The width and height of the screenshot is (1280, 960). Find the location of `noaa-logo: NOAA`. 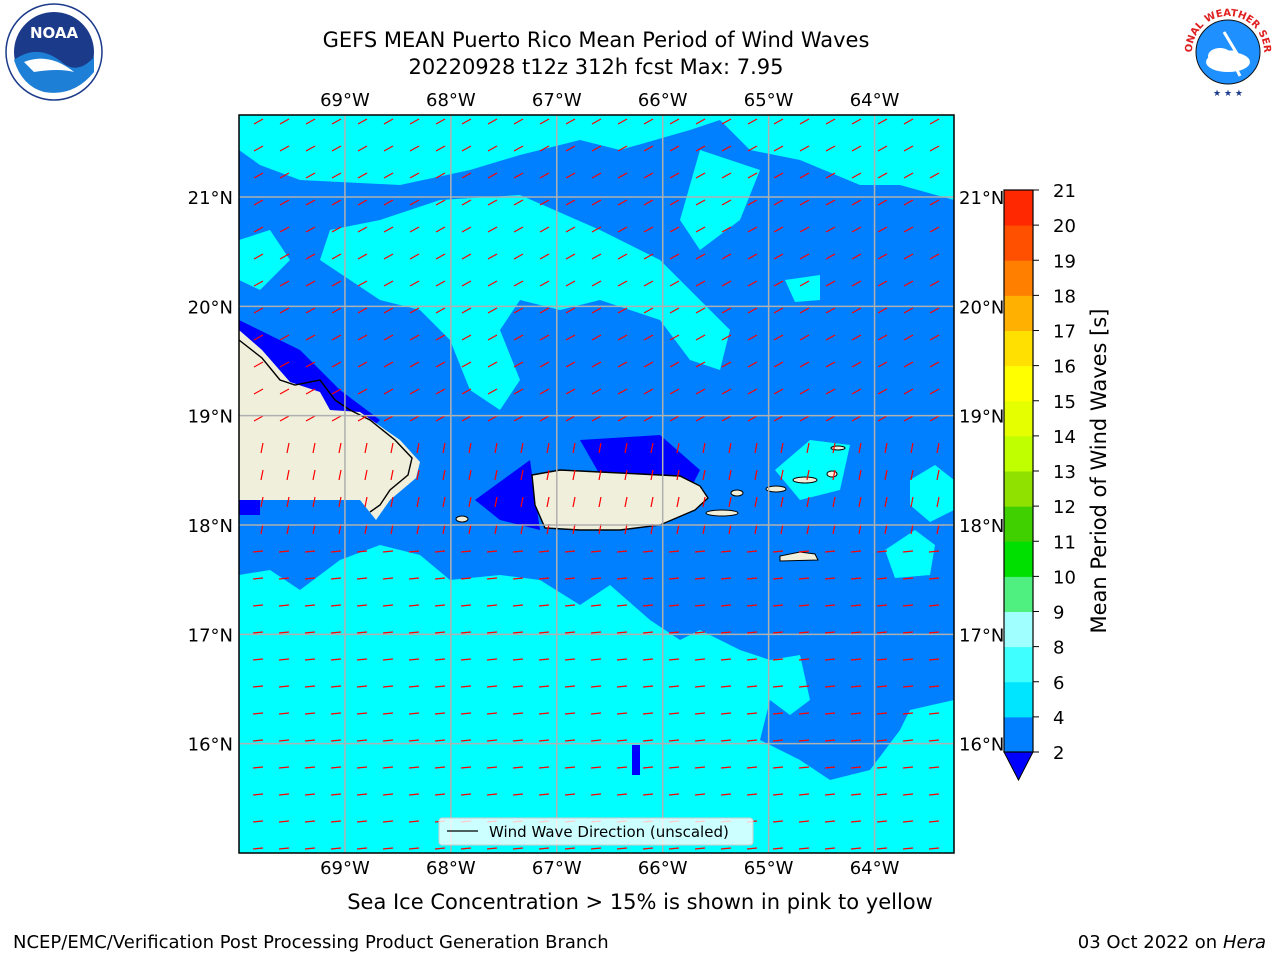

noaa-logo: NOAA is located at coordinates (54, 52).